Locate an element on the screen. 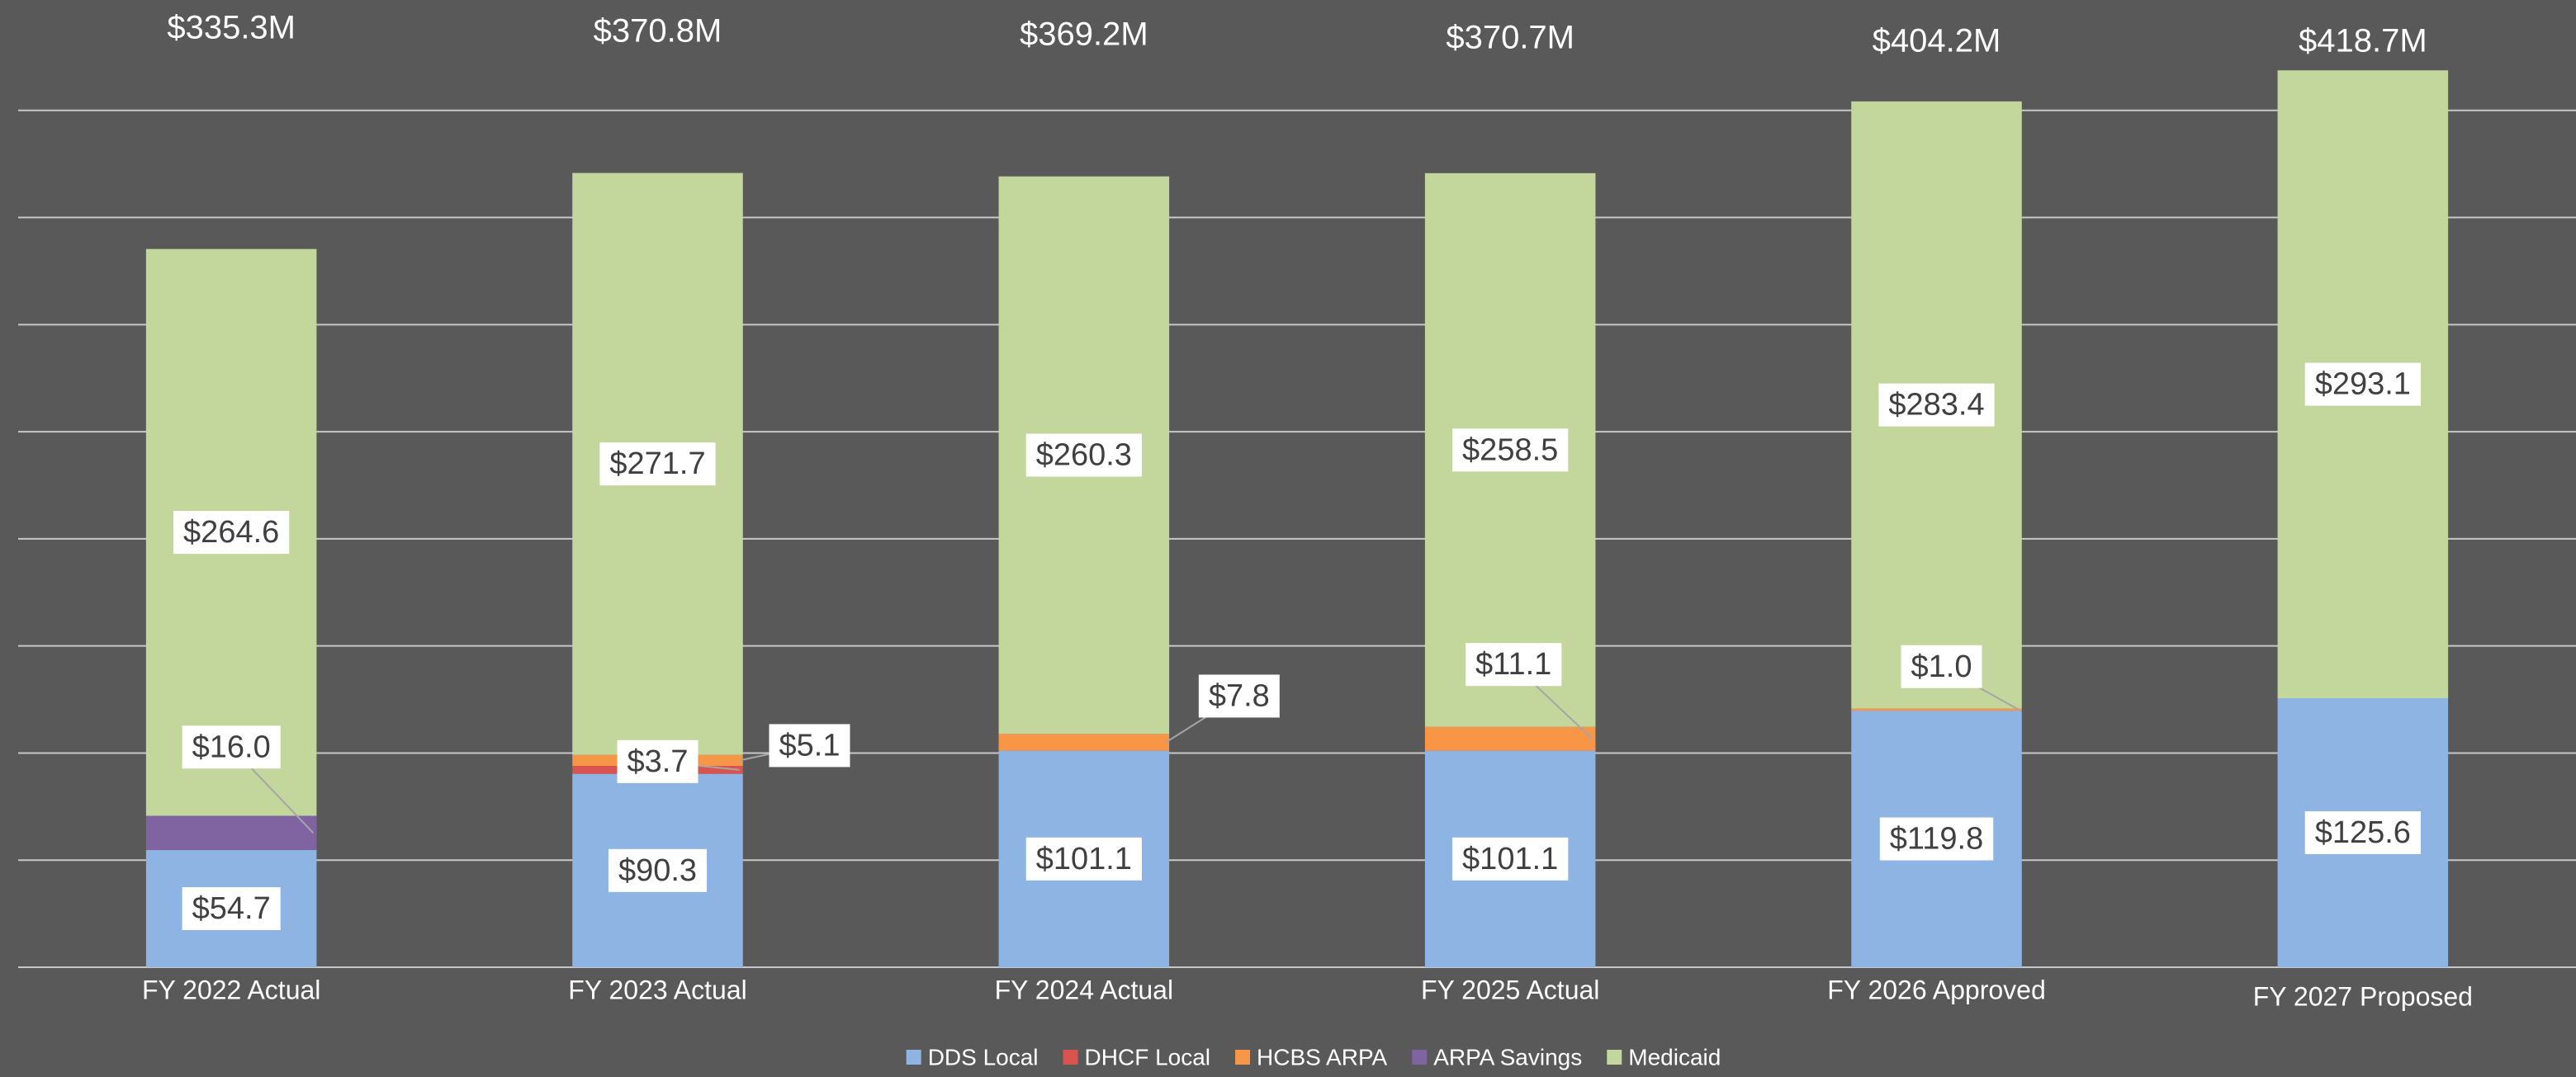 Image resolution: width=2576 pixels, height=1077 pixels. data-label: $258.5 is located at coordinates (1510, 450).